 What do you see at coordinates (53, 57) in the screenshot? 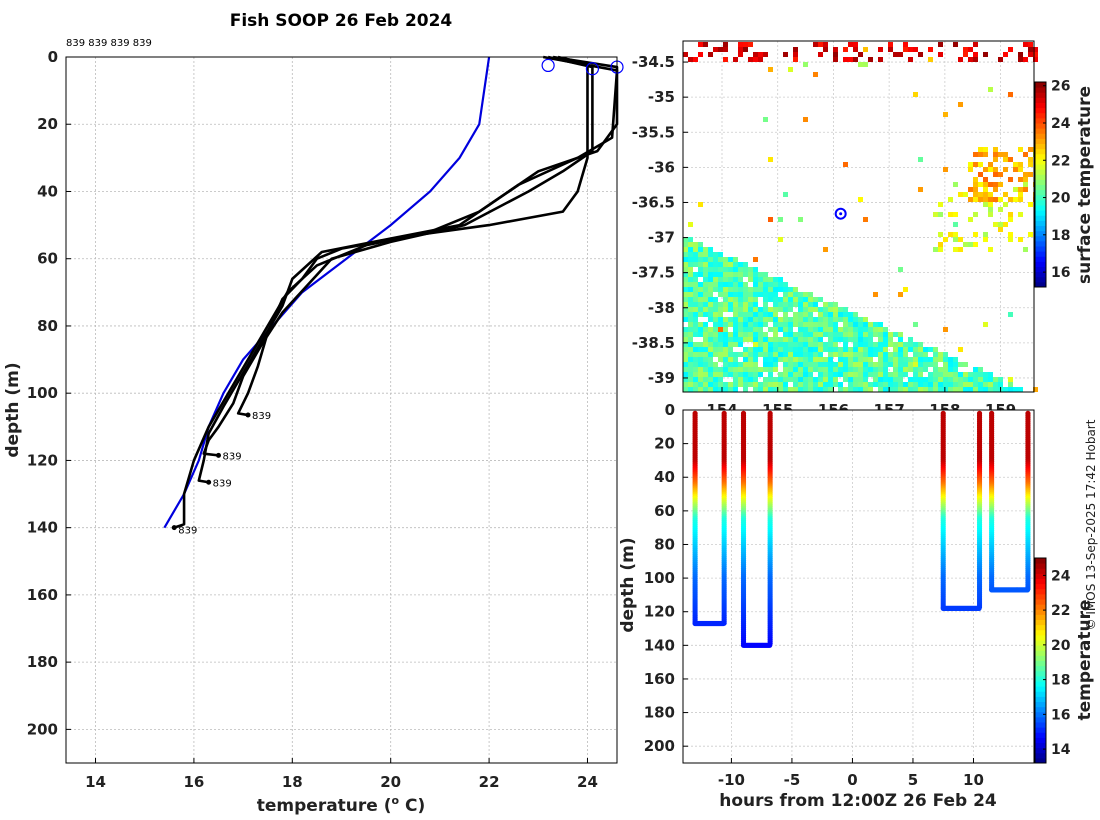
I see `profile-y-tick-label: 0` at bounding box center [53, 57].